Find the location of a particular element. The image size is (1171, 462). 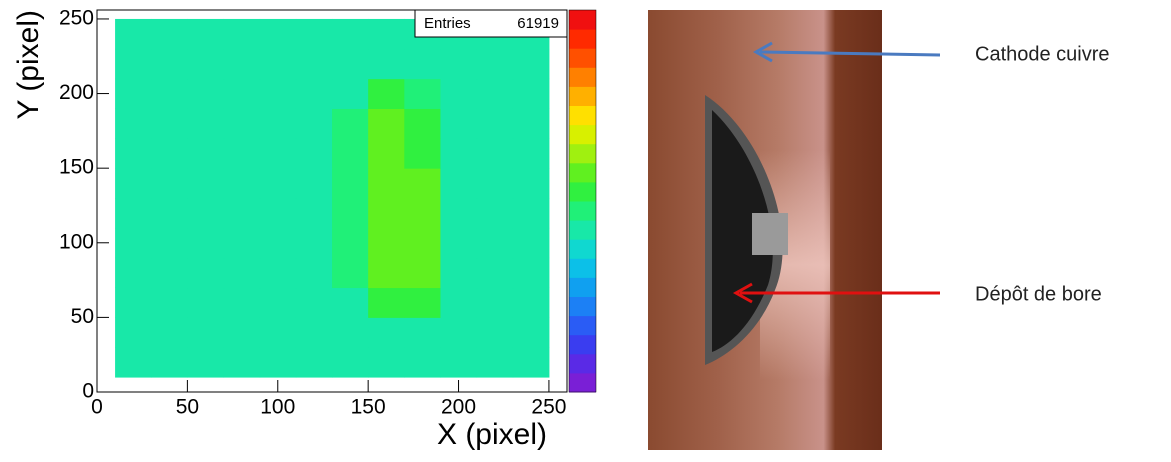

y-tick-label: 50 is located at coordinates (82, 316).